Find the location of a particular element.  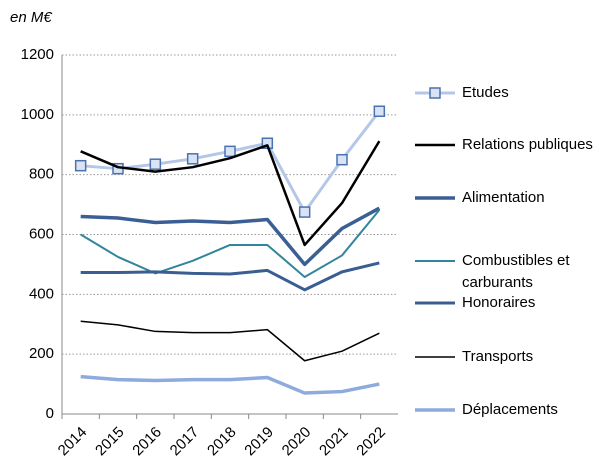

x-tick-label: 2022 is located at coordinates (371, 441).